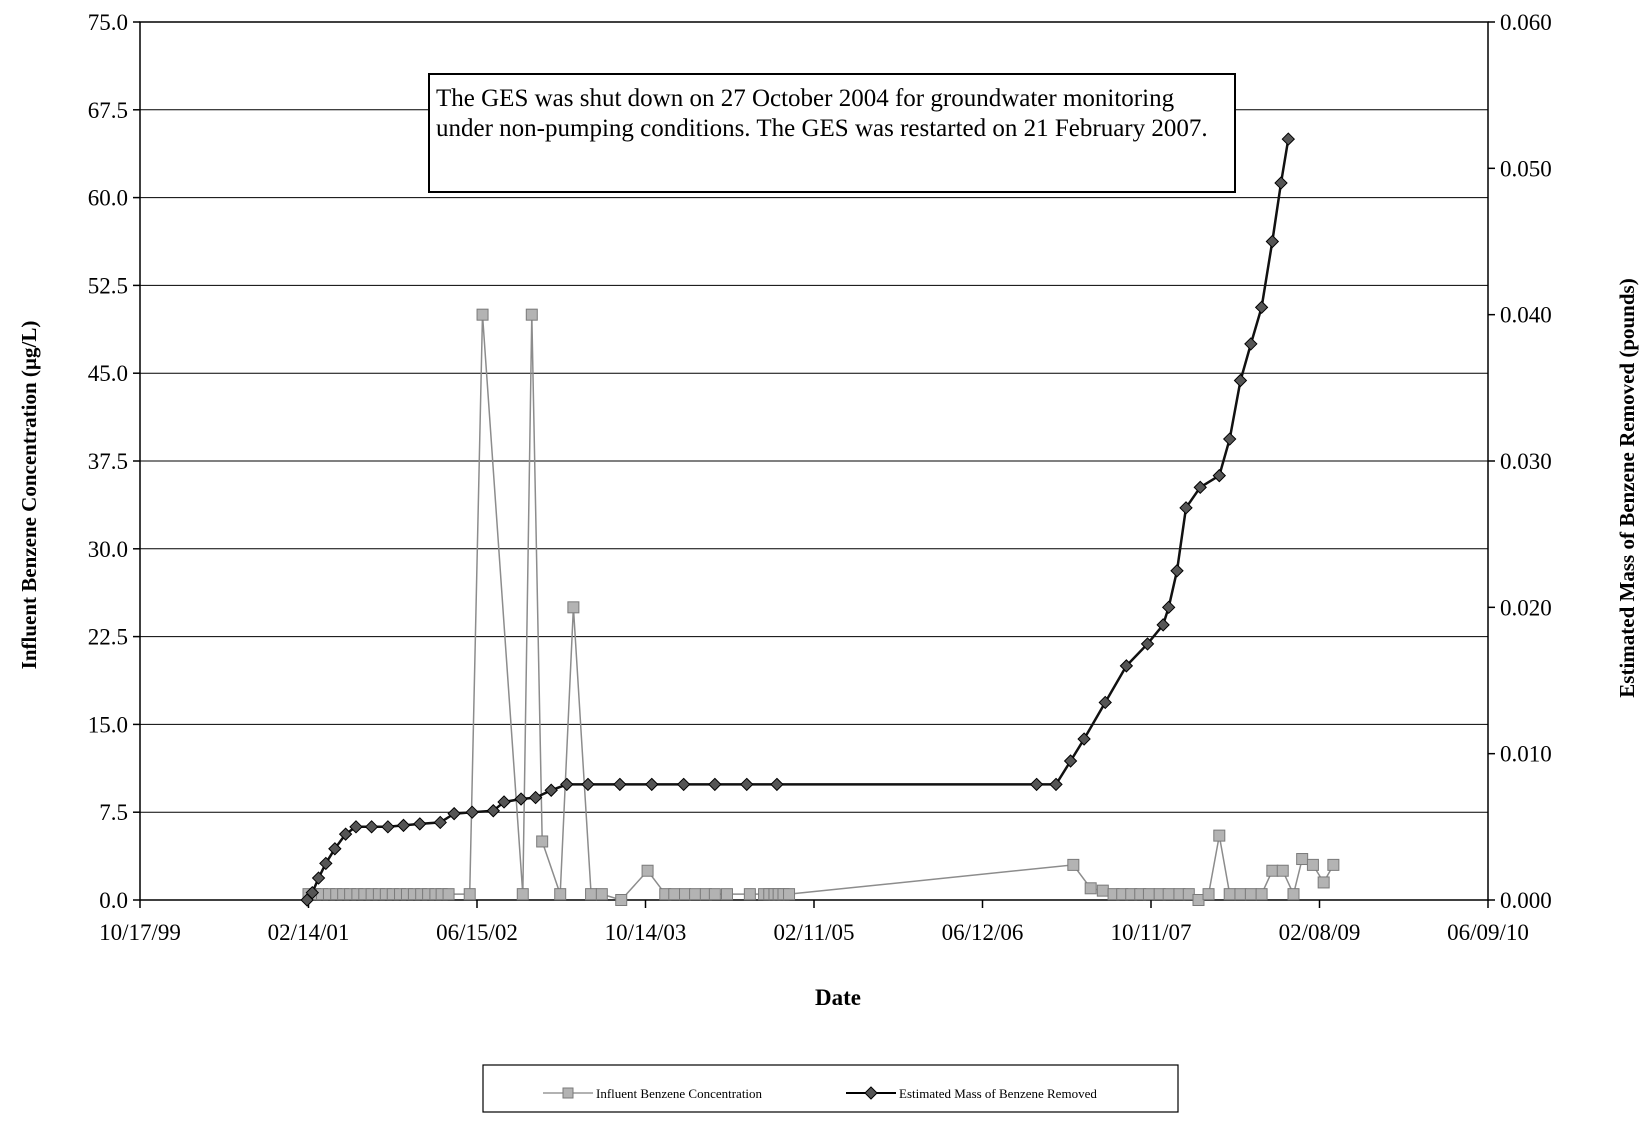  Describe the element at coordinates (1526, 900) in the screenshot. I see `y-right-tick-label: 0.000` at that location.